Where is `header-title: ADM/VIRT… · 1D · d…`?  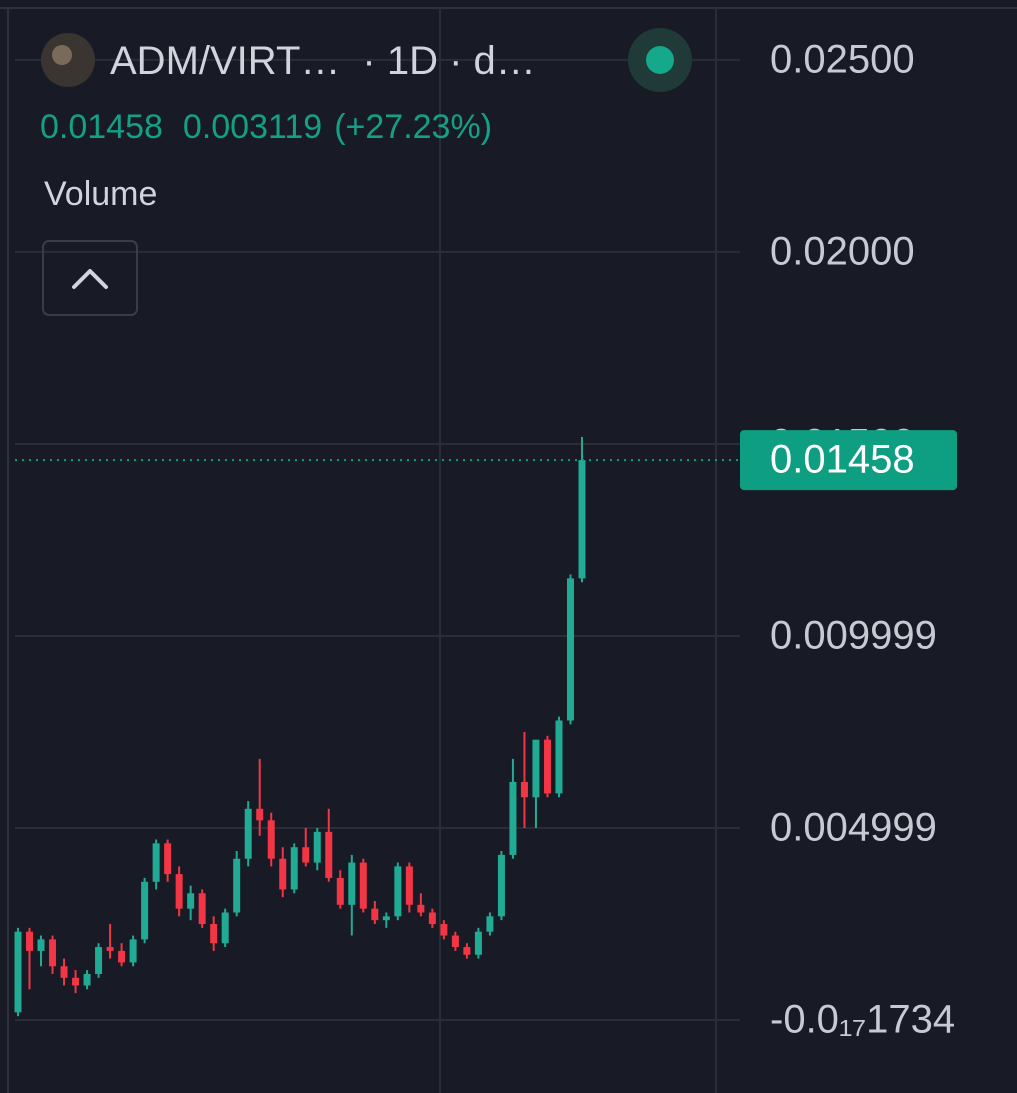 header-title: ADM/VIRT… · 1D · d… is located at coordinates (323, 61).